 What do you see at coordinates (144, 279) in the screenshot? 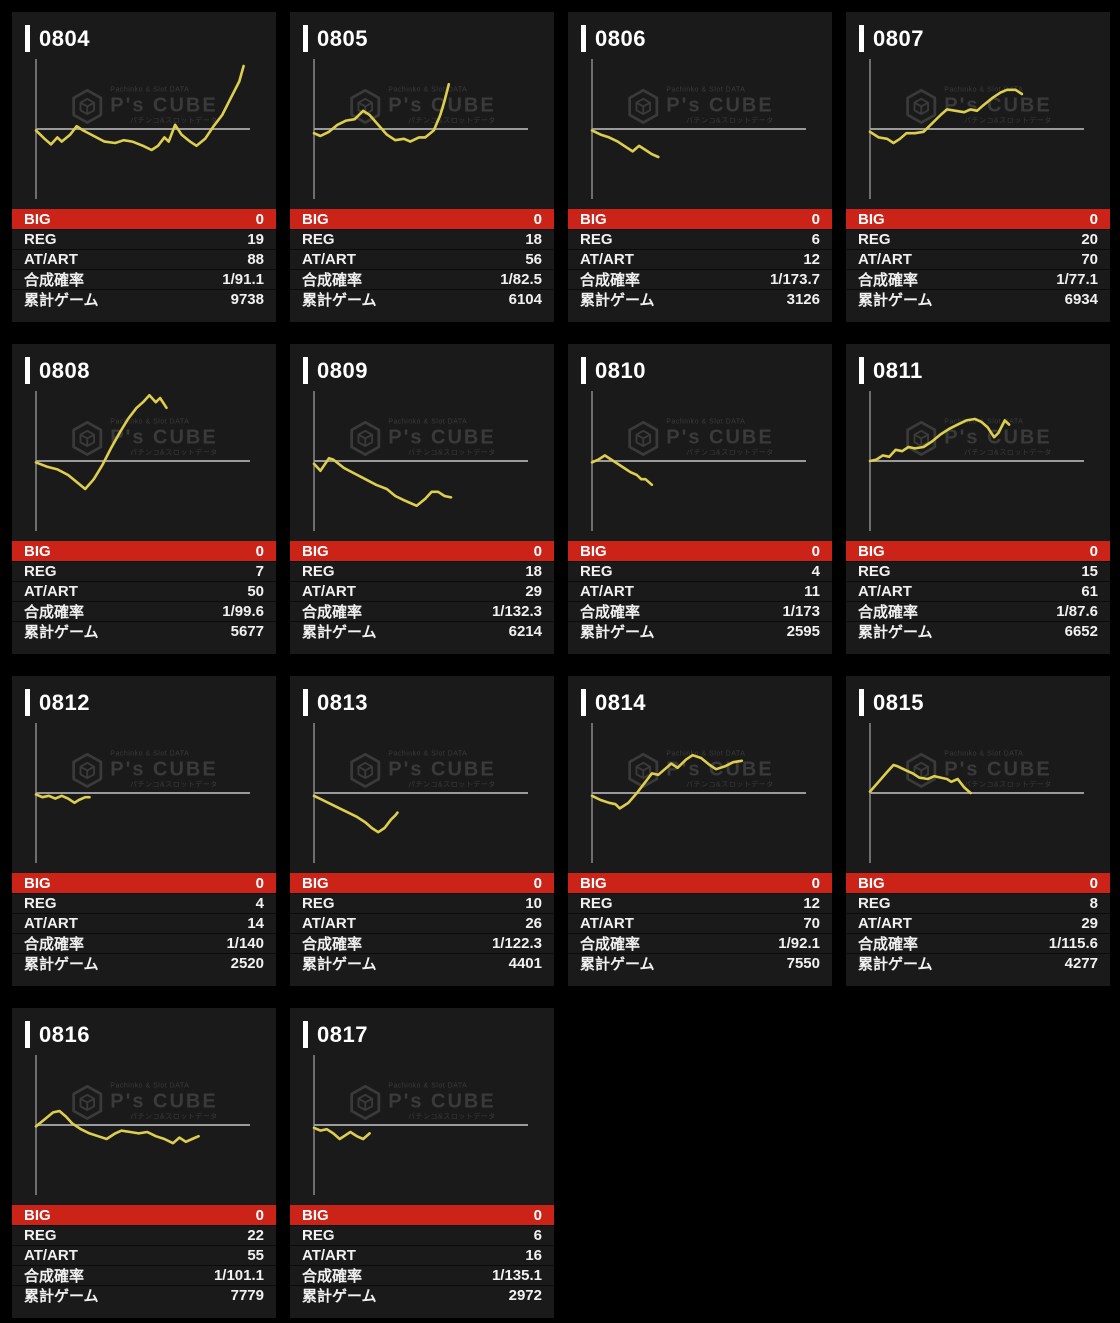
I see `stat-row-rate: 合成確率 1/91.1` at bounding box center [144, 279].